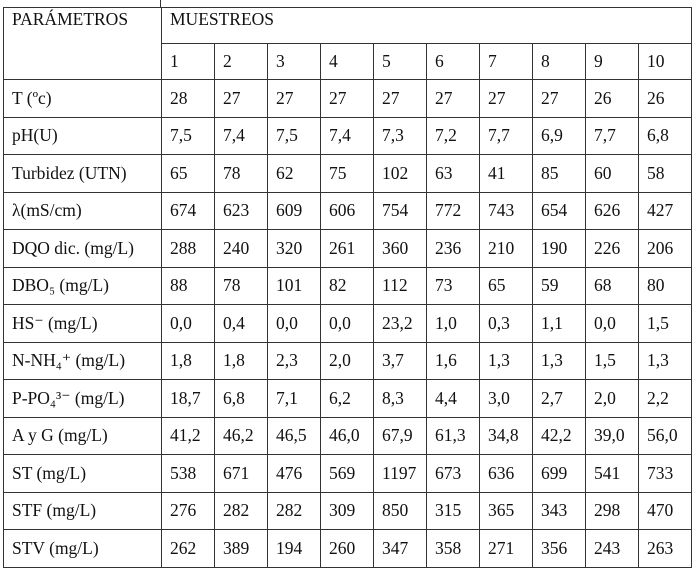 Image resolution: width=700 pixels, height=570 pixels. I want to click on table-cell: 6,2, so click(347, 398).